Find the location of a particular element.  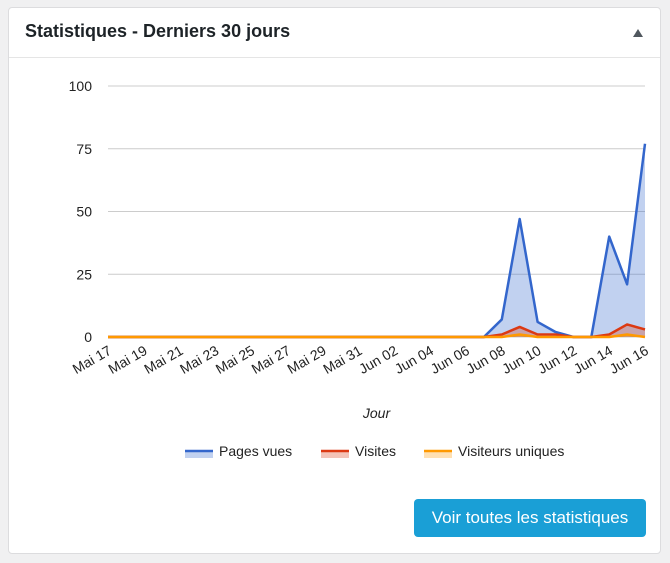

separator is located at coordinates (334, 57).